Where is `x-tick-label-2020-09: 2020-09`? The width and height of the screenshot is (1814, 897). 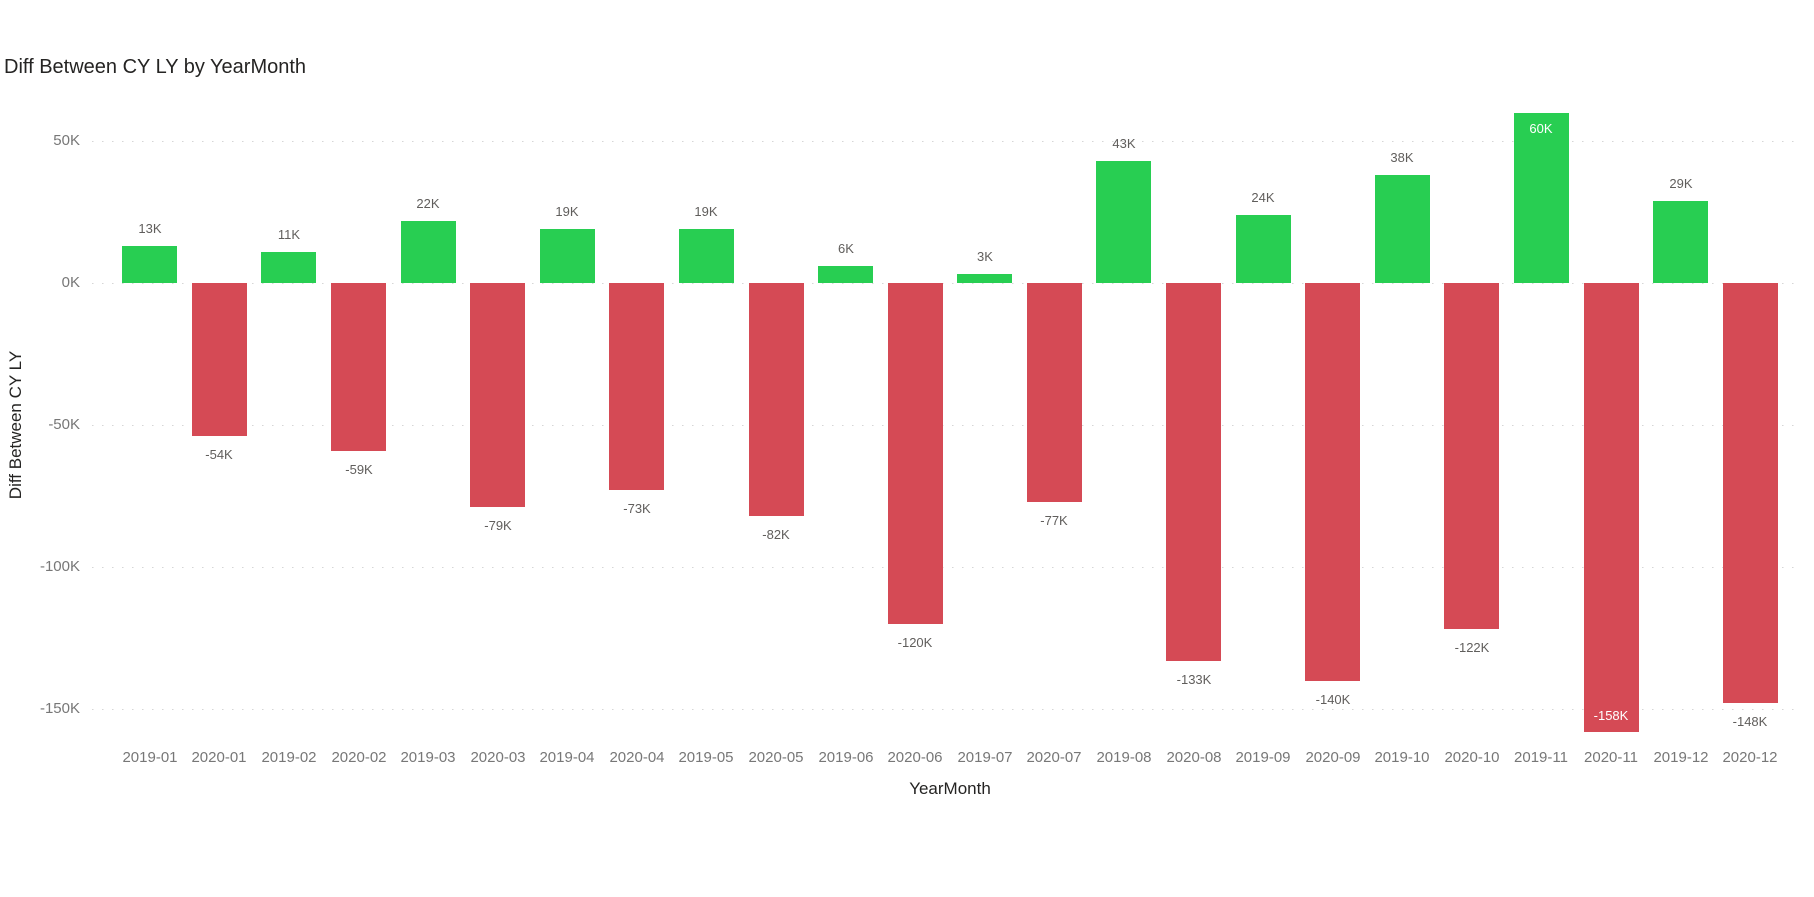
x-tick-label-2020-09: 2020-09 is located at coordinates (1333, 757).